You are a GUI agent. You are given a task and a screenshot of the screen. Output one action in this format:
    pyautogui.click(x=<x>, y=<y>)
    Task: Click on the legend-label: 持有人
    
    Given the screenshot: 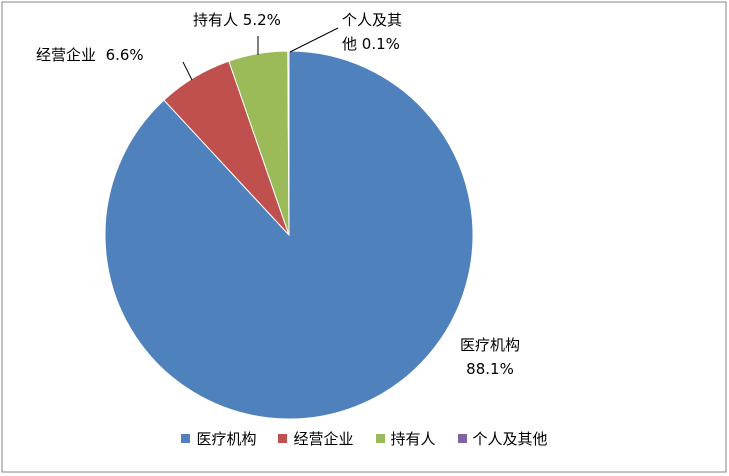 What is the action you would take?
    pyautogui.click(x=413, y=439)
    